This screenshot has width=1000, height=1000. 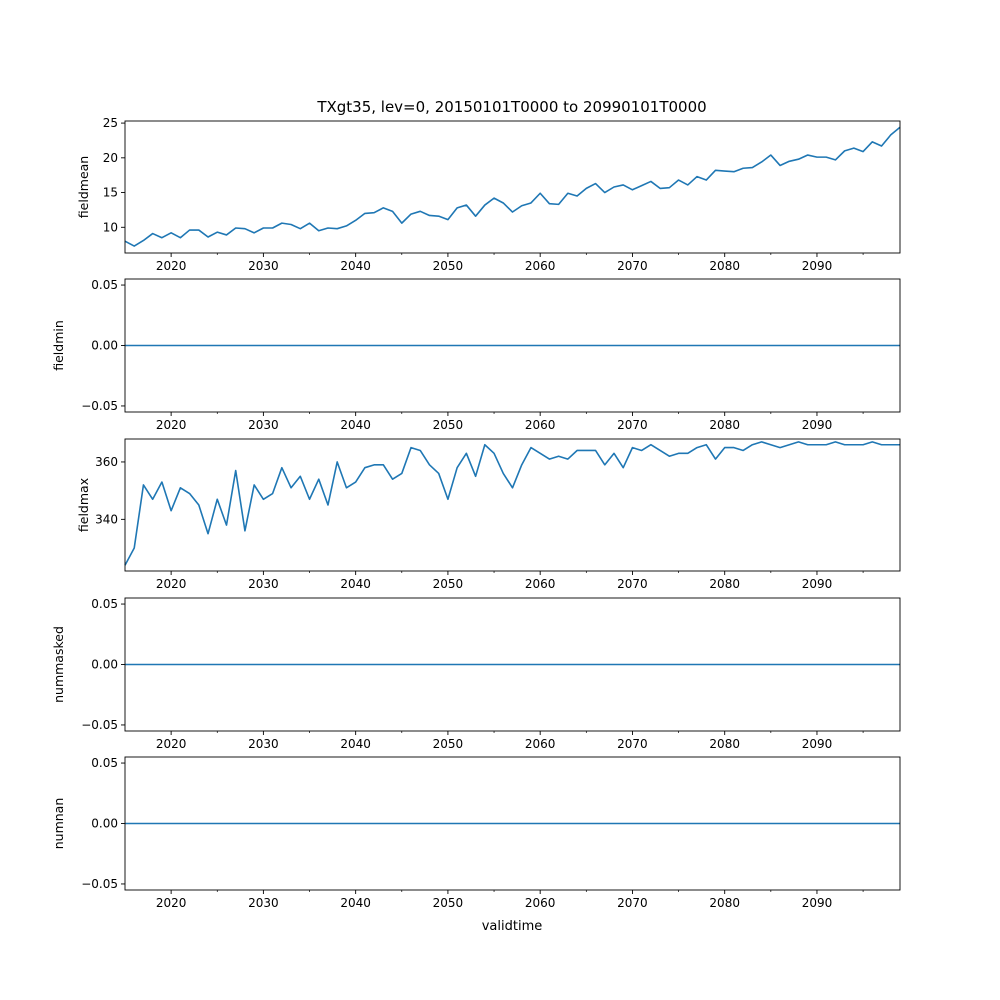 What do you see at coordinates (817, 744) in the screenshot?
I see `nummasked-x-tick-label: 2090` at bounding box center [817, 744].